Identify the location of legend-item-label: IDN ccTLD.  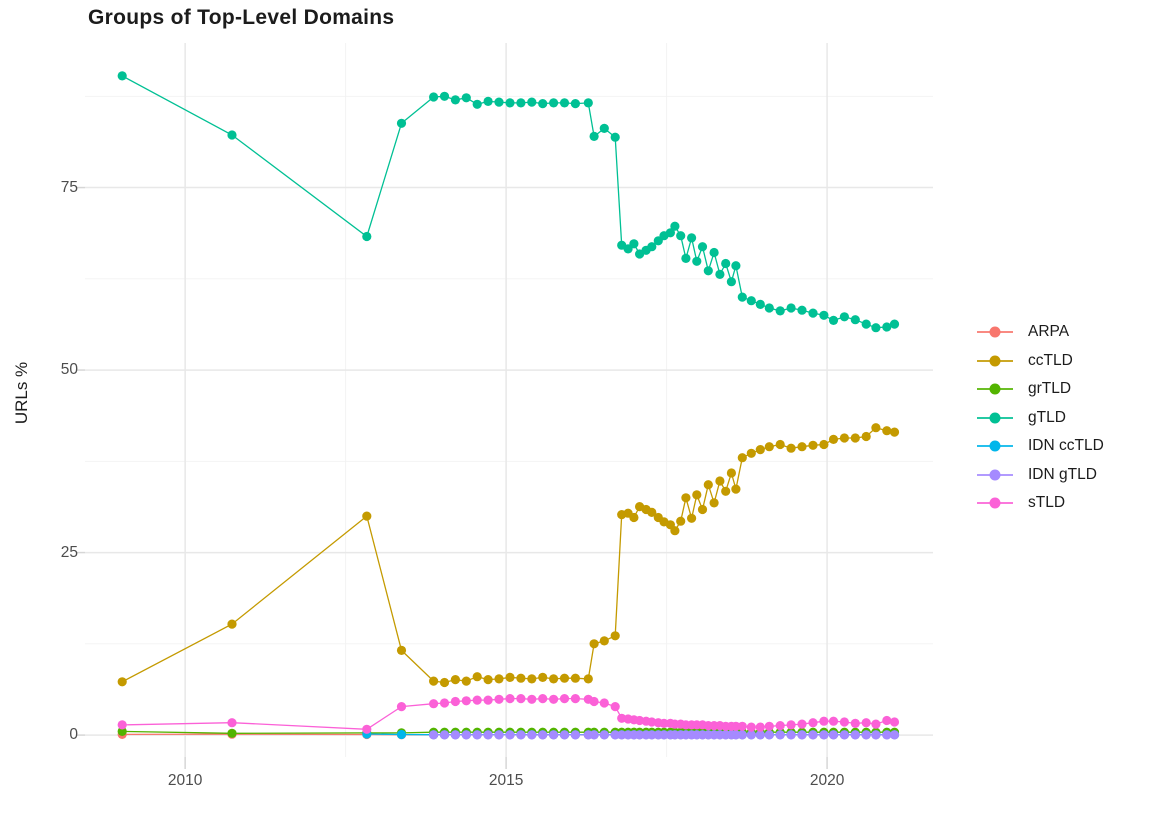
(1066, 446).